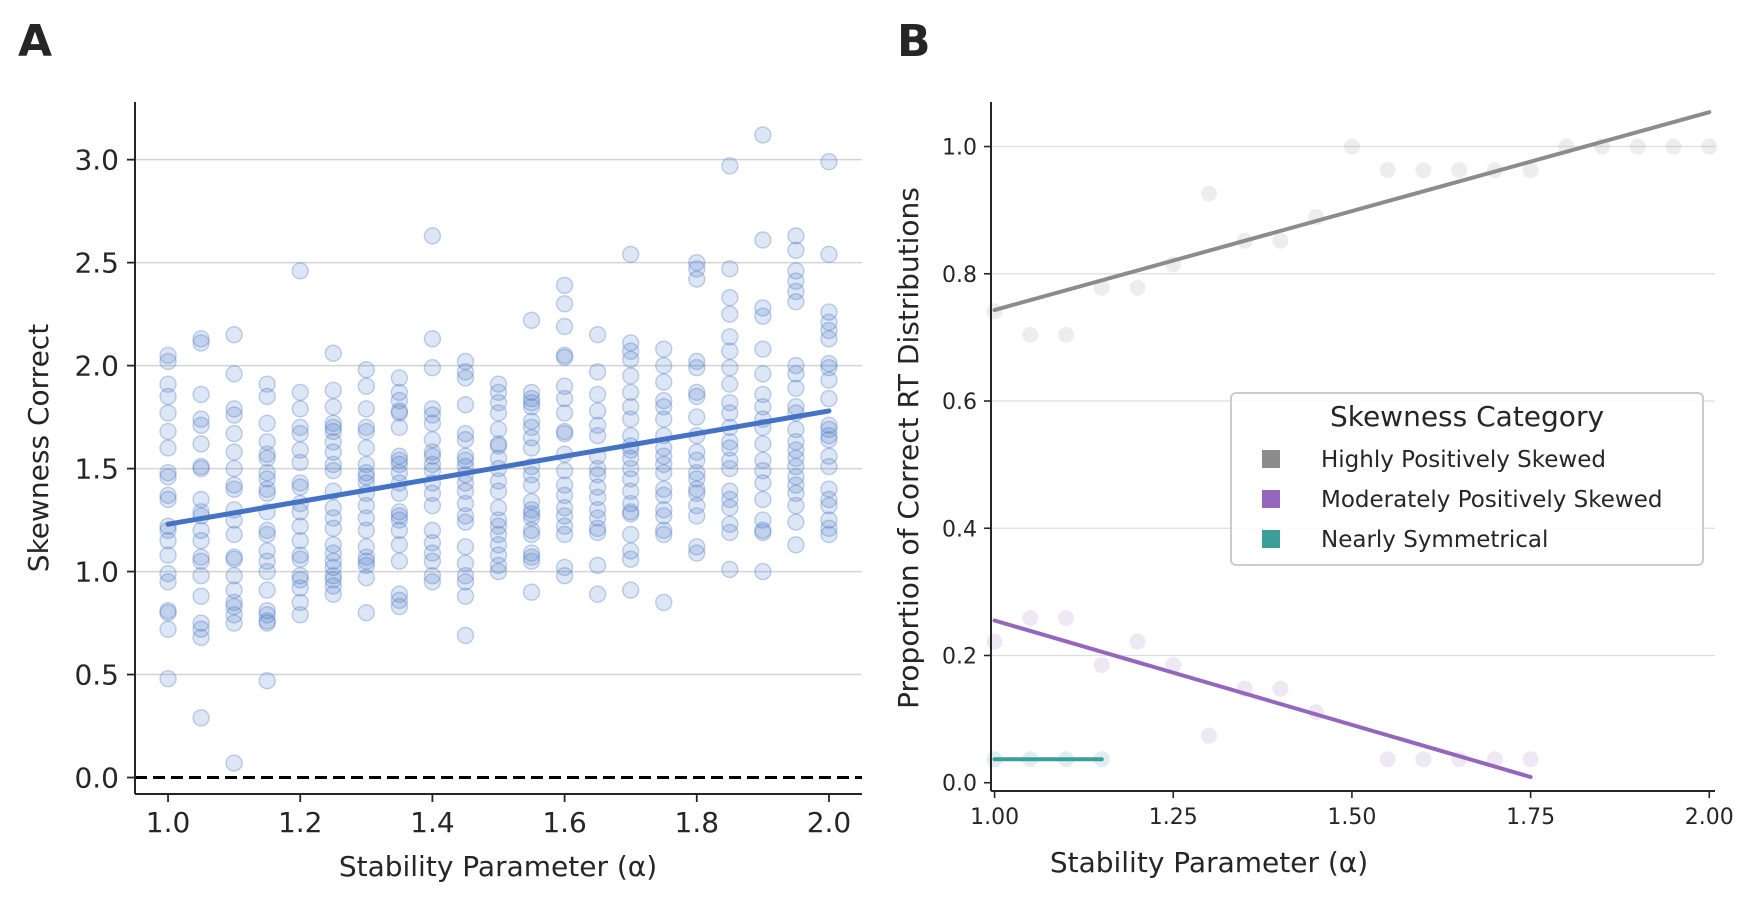 This screenshot has width=1750, height=902. What do you see at coordinates (498, 866) in the screenshot?
I see `panel-a-x-axis-label: Stability Parameter (α)` at bounding box center [498, 866].